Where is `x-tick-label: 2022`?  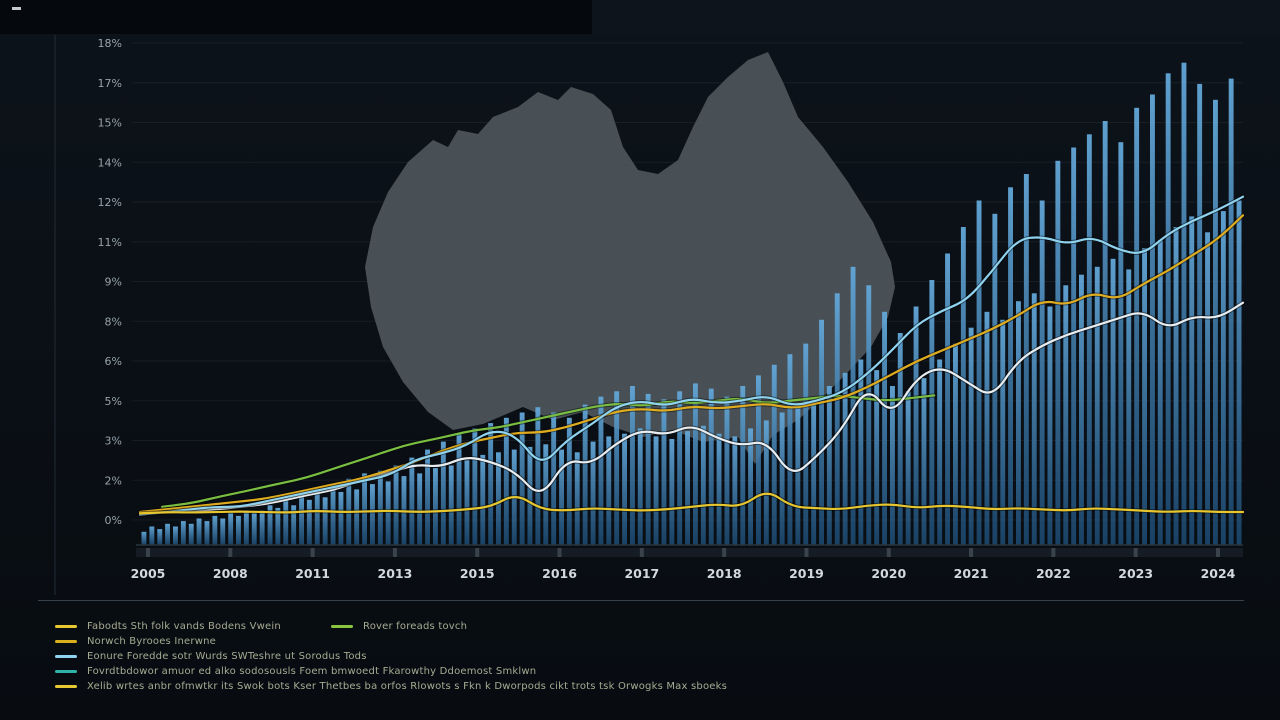 x-tick-label: 2022 is located at coordinates (1053, 573).